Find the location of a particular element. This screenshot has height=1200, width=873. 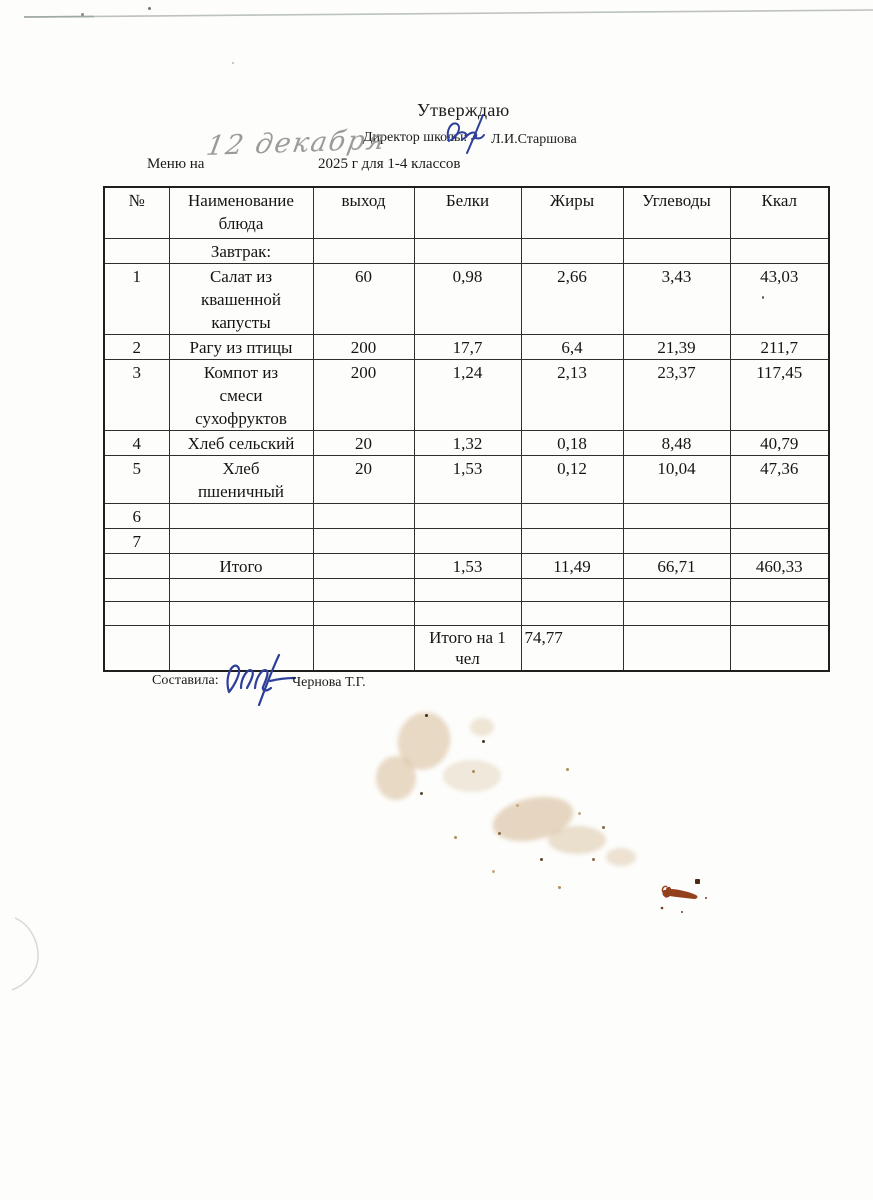

cell-dish-name: Салат из квашенной капусты is located at coordinates (241, 298).